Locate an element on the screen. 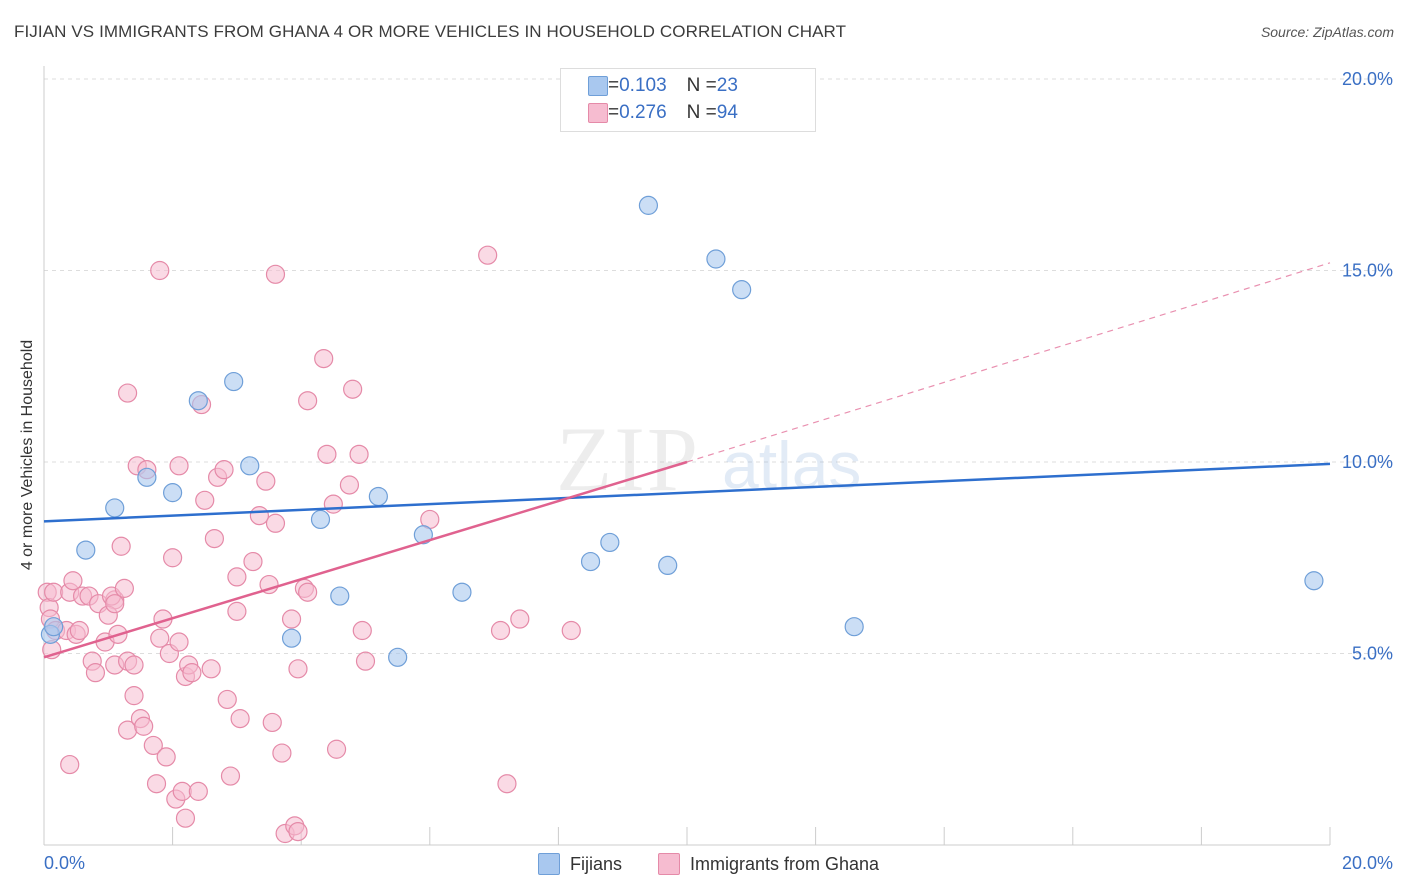 The image size is (1406, 892). fijians-trend-line is located at coordinates (687, 492).